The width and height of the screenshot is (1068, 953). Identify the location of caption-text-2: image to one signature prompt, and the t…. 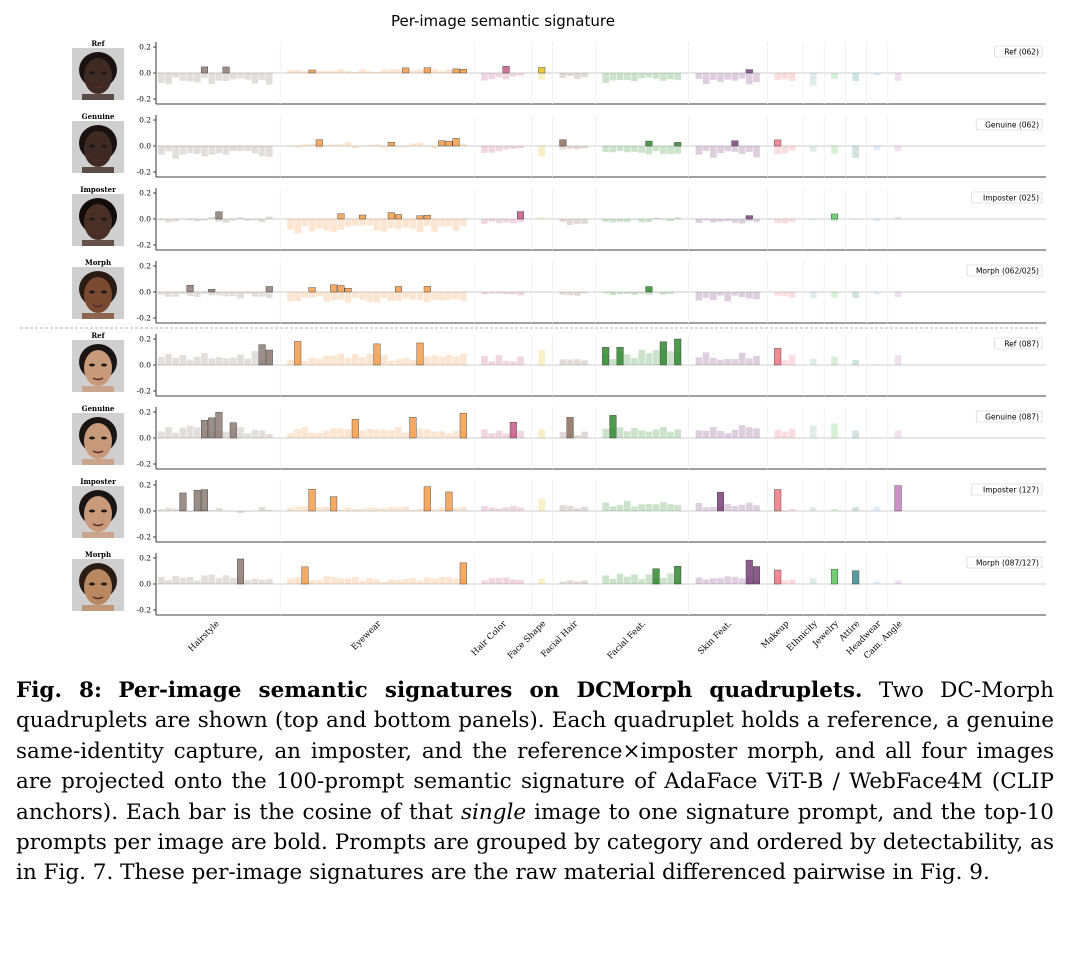
(535, 842).